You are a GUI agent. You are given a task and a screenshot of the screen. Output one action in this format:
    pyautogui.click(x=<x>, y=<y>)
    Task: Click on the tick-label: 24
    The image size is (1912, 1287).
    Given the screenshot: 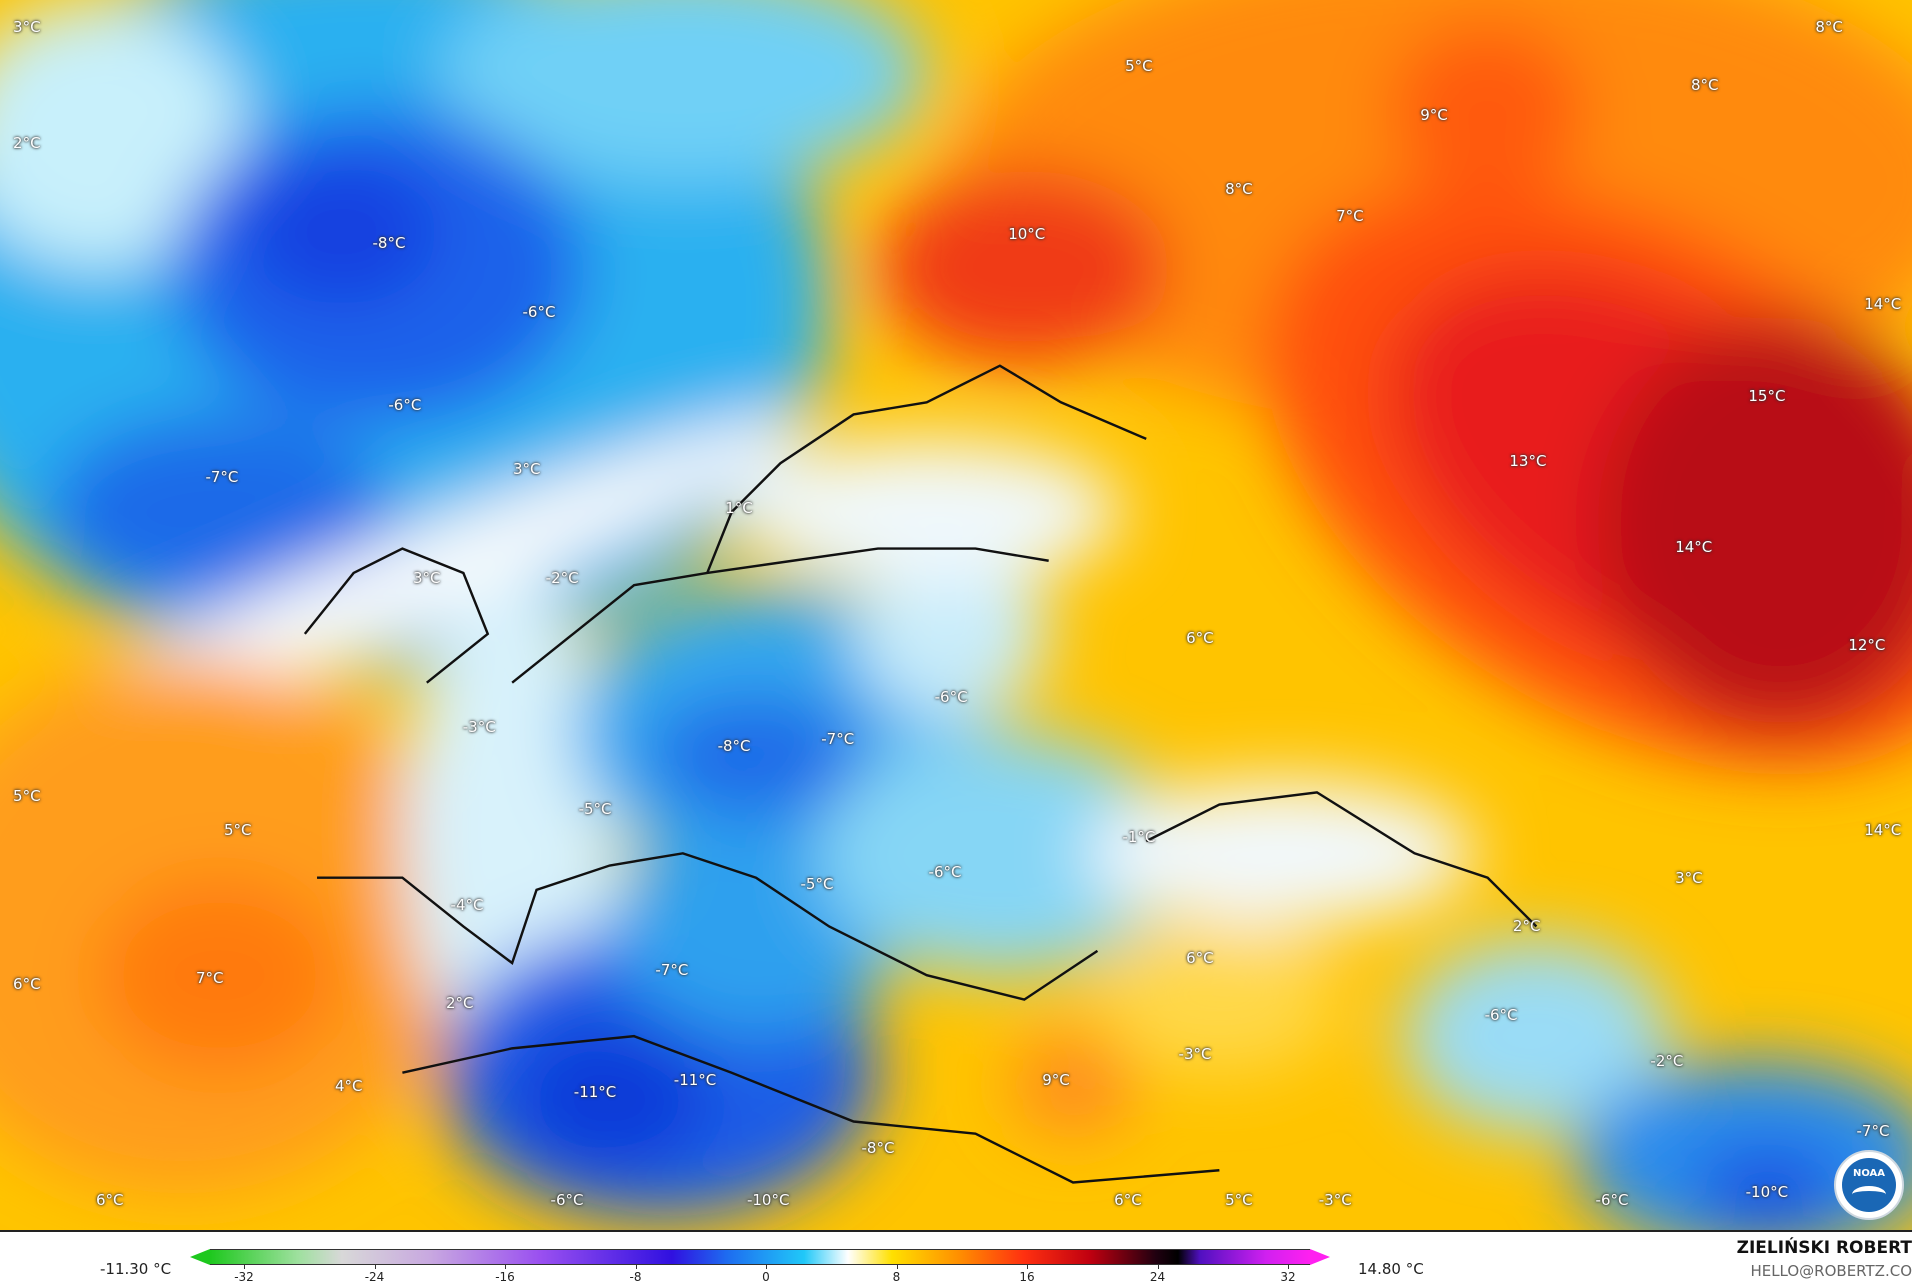 What is the action you would take?
    pyautogui.click(x=1157, y=1277)
    